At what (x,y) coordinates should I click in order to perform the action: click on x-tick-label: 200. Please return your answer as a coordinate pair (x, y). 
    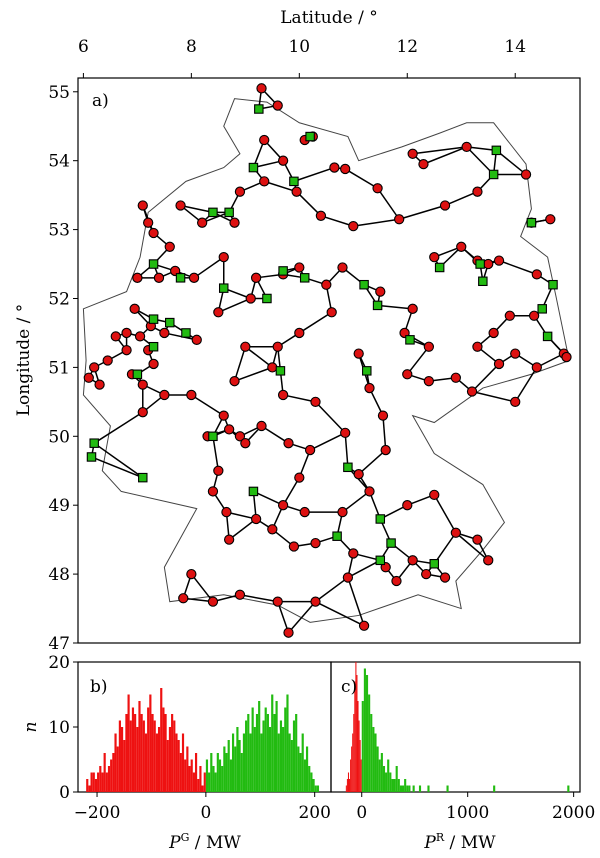
    Looking at the image, I should click on (314, 813).